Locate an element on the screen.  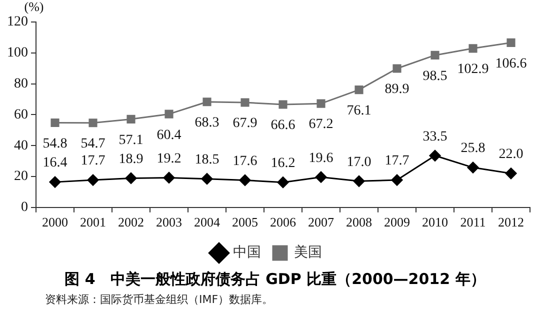
data-label: 54.7 is located at coordinates (93, 144).